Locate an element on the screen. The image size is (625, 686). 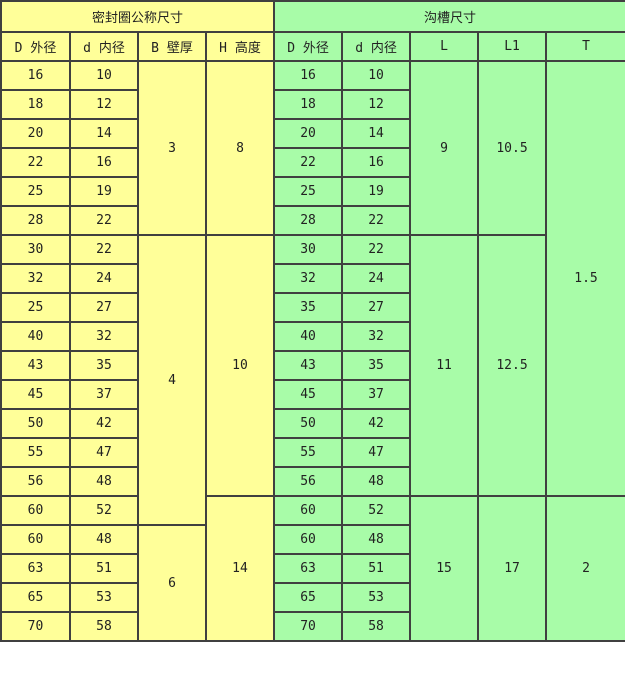
table-row: 43 35 43 35 is located at coordinates (312, 365).